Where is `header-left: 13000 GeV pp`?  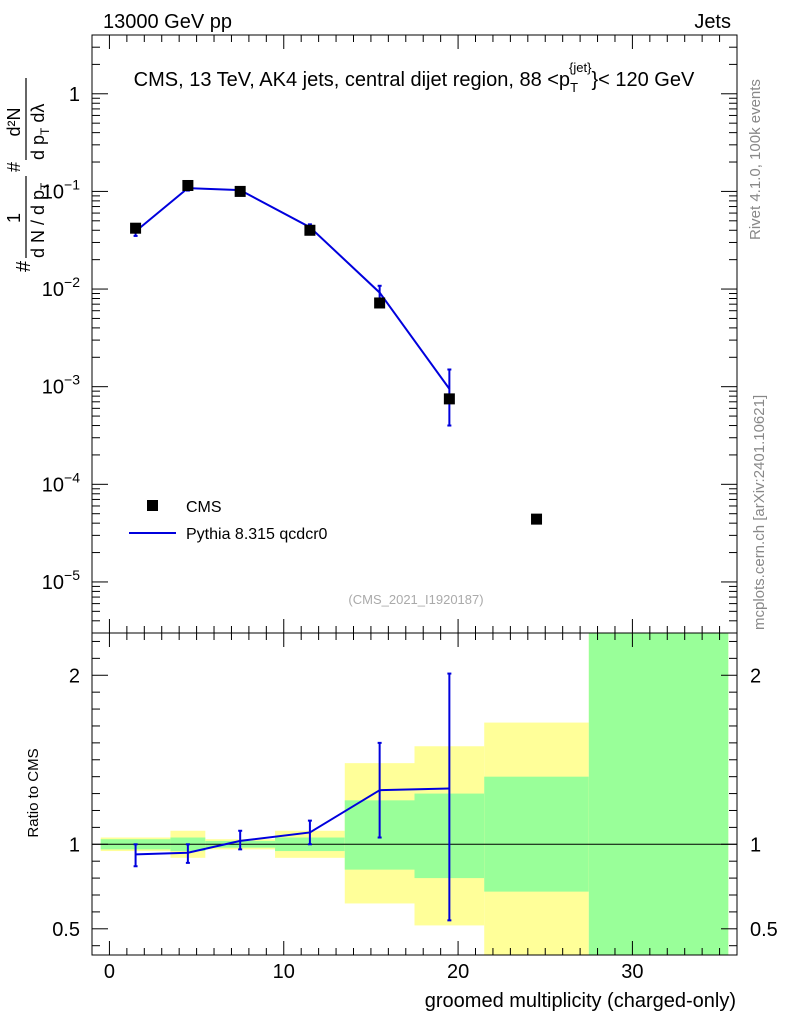 header-left: 13000 GeV pp is located at coordinates (167, 22).